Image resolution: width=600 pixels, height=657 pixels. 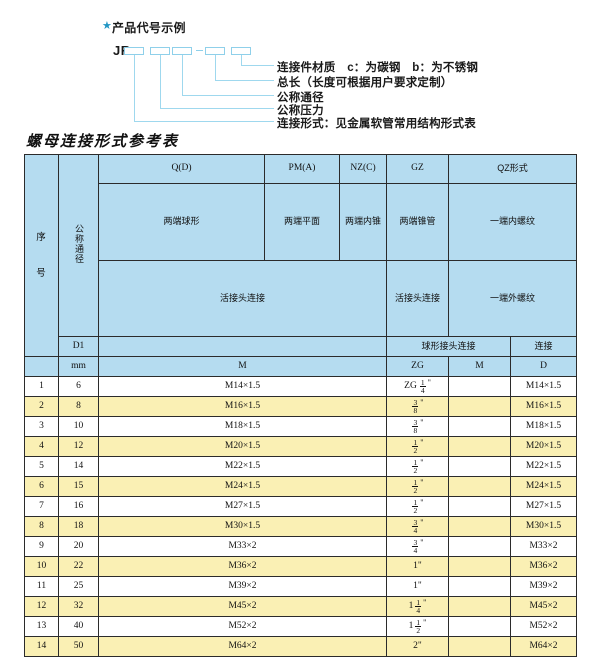 What do you see at coordinates (543, 387) in the screenshot?
I see `cell-qz-d: M14×1.5` at bounding box center [543, 387].